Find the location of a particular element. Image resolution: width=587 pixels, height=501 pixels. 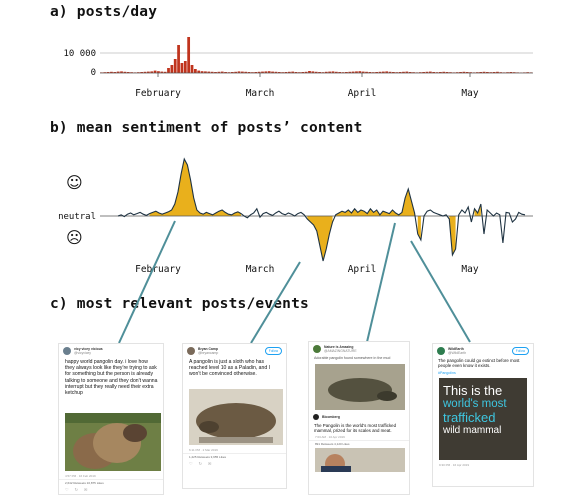

tweet-meta: 4:57 PM · 16 Feb 2019 is located at coordinates (80, 476).